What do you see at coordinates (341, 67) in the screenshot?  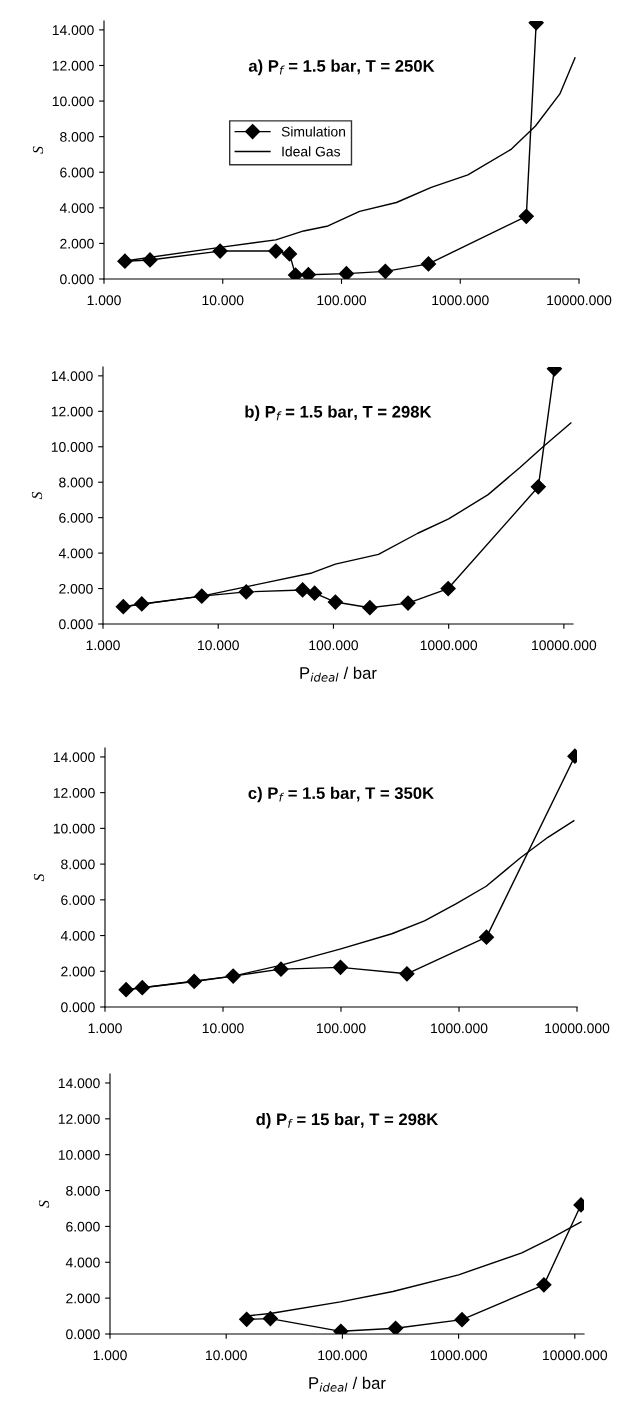 I see `text: a) P$_{f}$ = 1.5 bar, T = 250K` at bounding box center [341, 67].